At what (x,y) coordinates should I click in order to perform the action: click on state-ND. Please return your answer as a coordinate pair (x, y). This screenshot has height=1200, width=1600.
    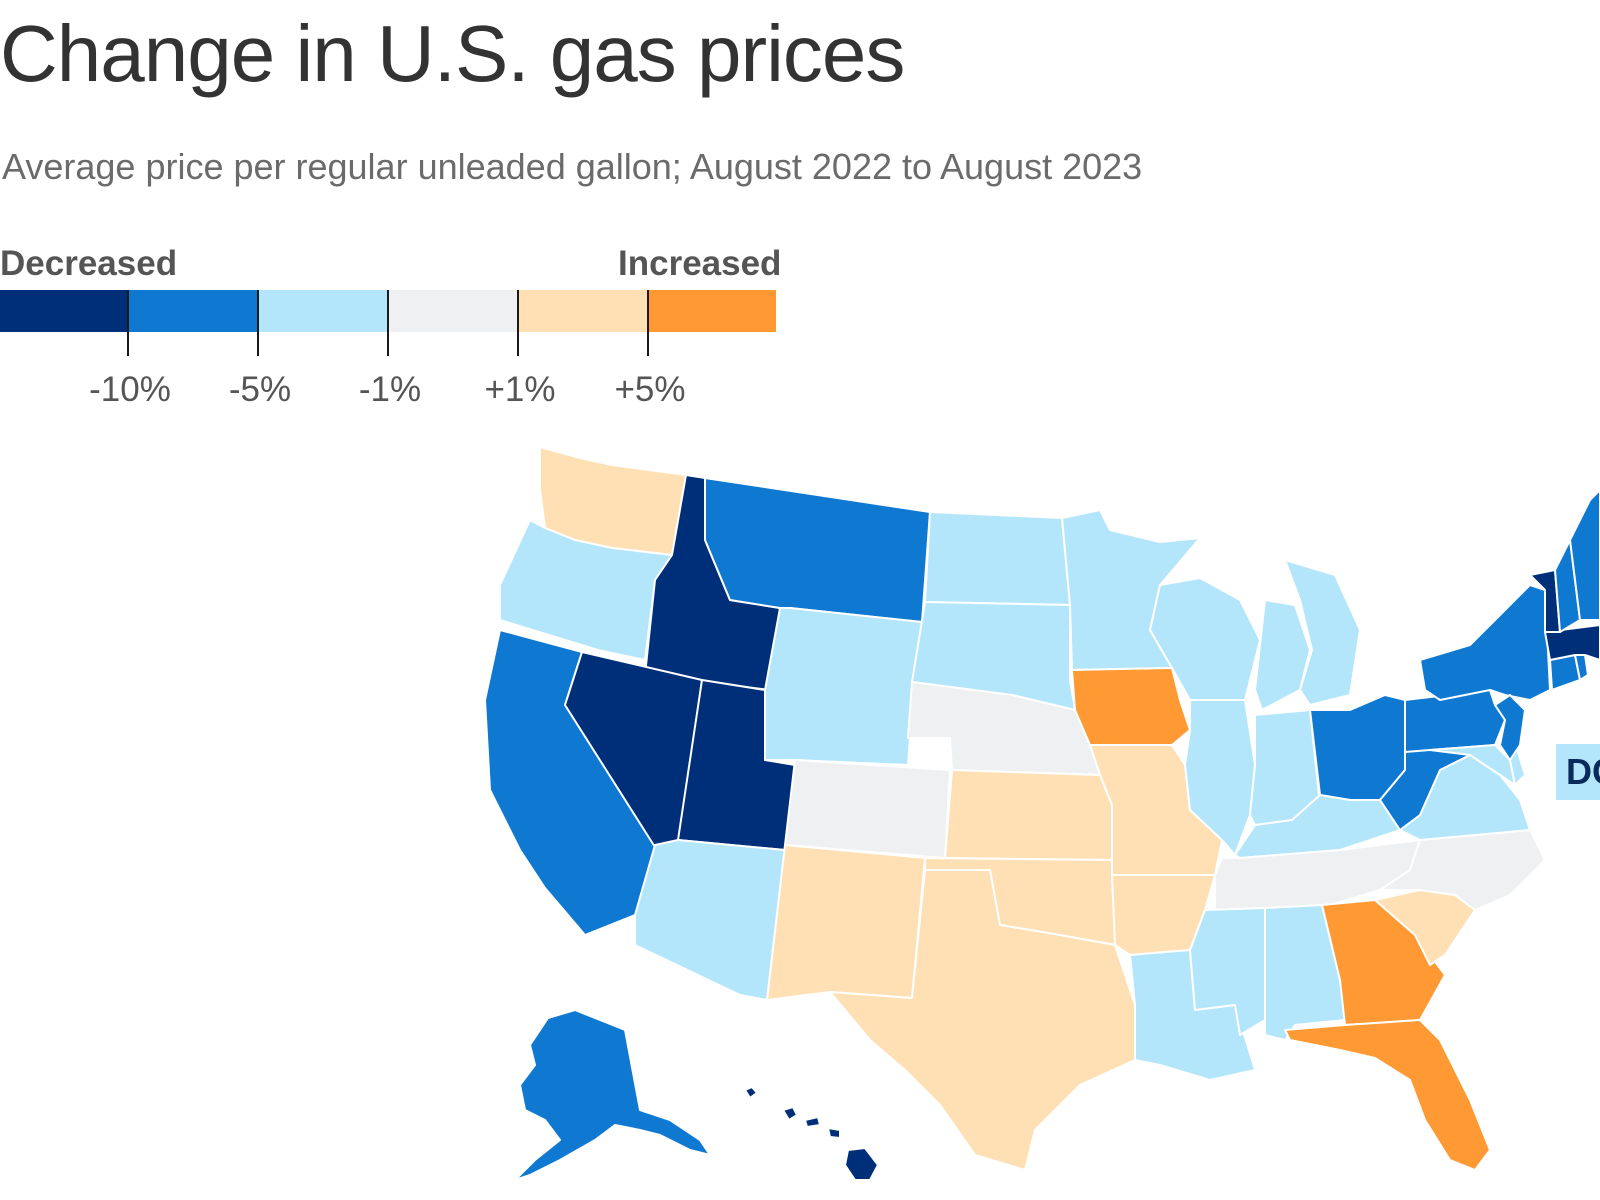
    Looking at the image, I should click on (997, 558).